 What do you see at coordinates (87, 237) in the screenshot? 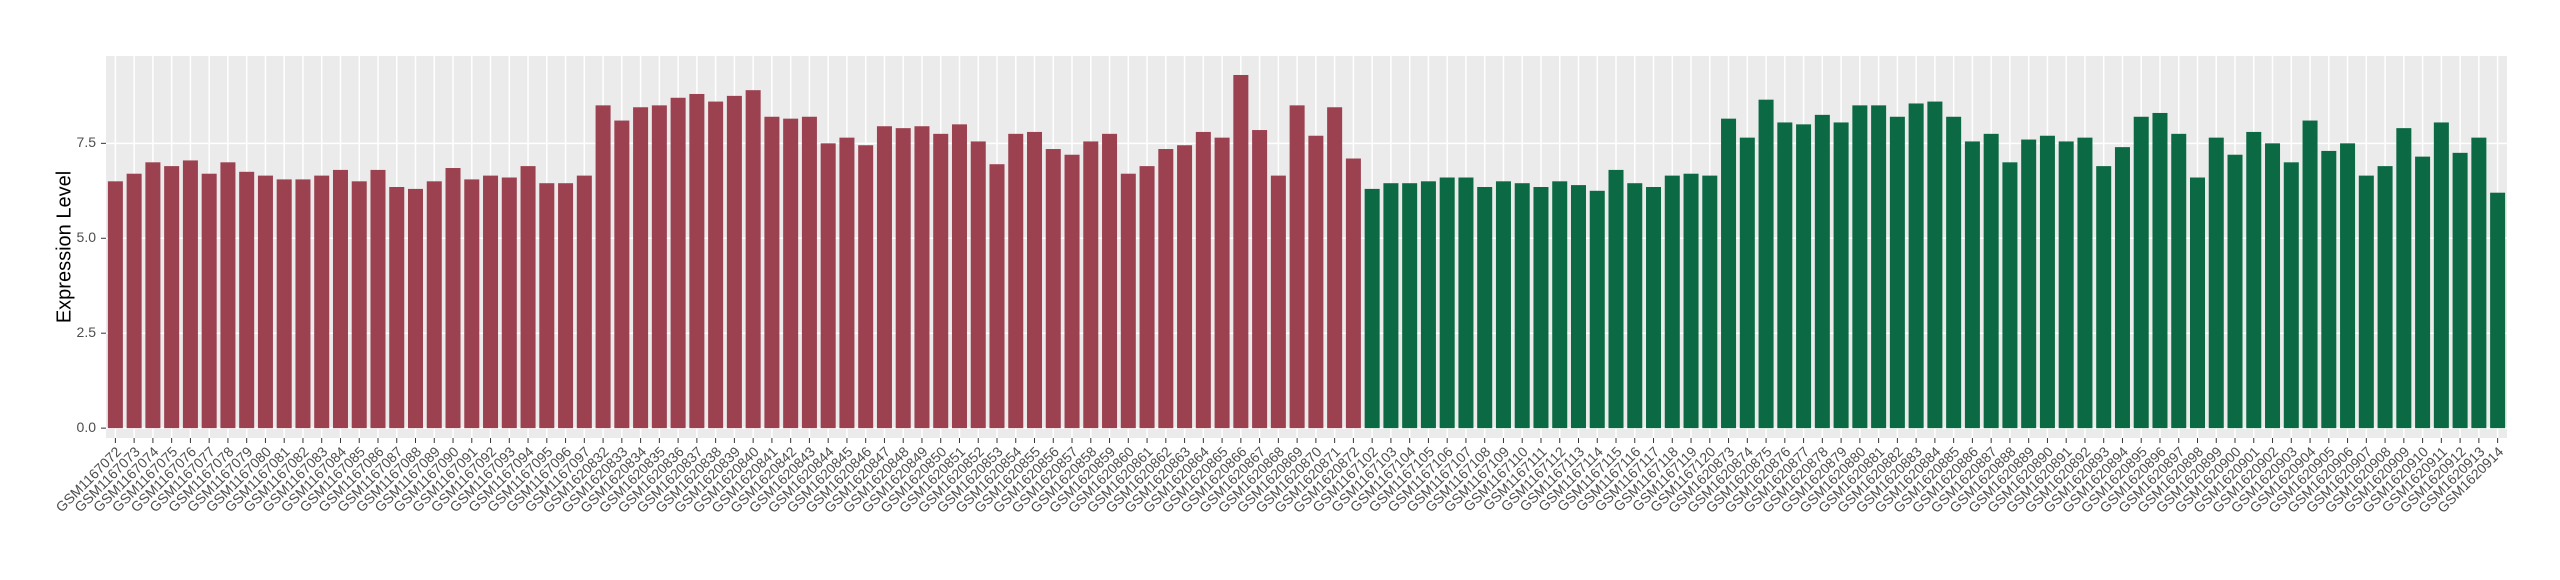
I see `y-tick-label: 5.0` at bounding box center [87, 237].